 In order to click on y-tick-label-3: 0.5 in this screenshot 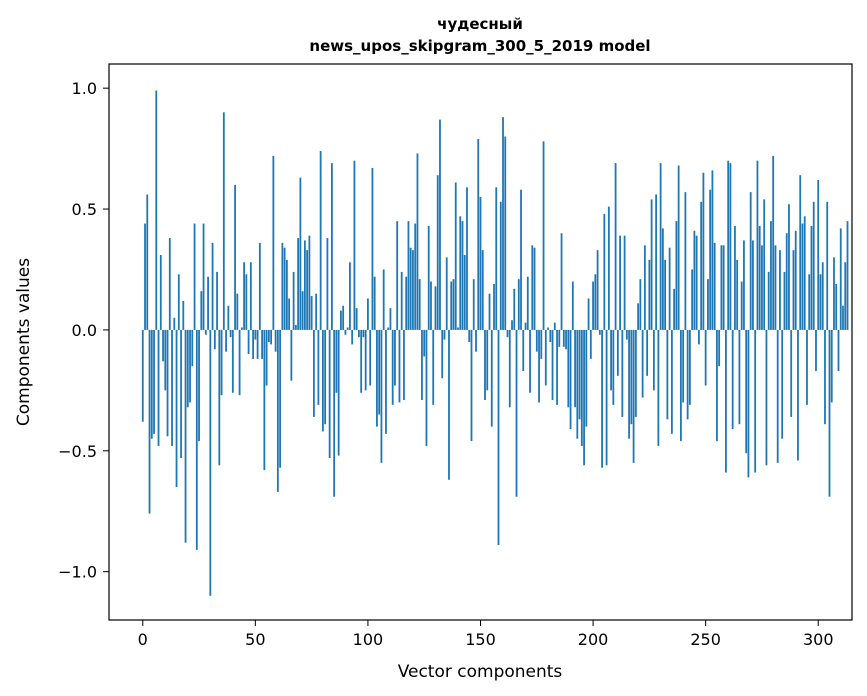, I will do `click(84, 209)`.